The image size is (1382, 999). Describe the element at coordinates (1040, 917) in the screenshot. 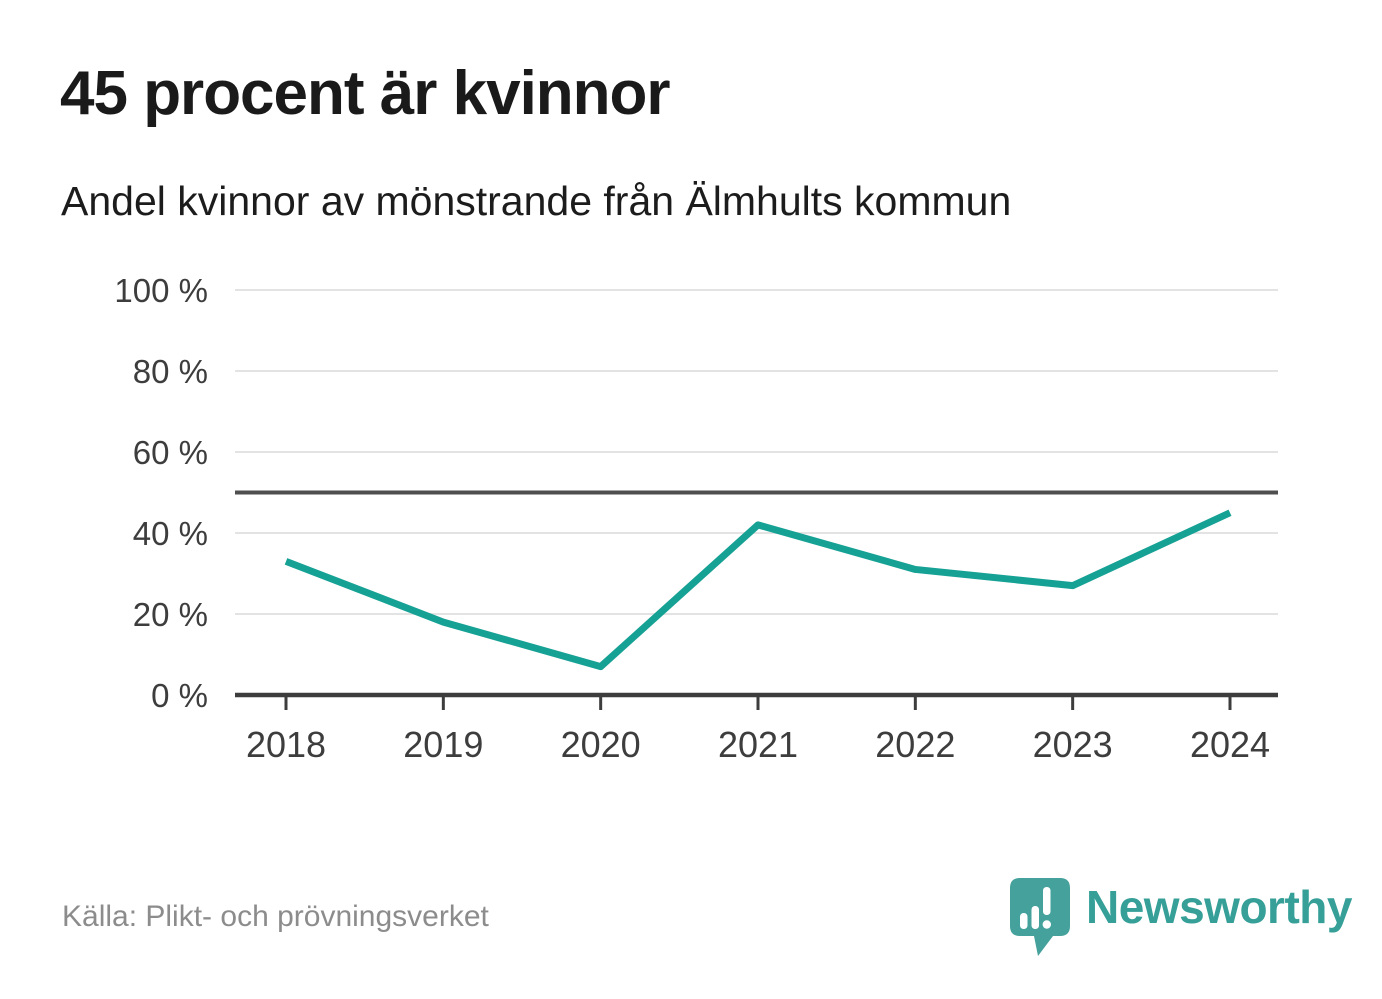

I see `bar-chart-speech-bubble-icon` at that location.